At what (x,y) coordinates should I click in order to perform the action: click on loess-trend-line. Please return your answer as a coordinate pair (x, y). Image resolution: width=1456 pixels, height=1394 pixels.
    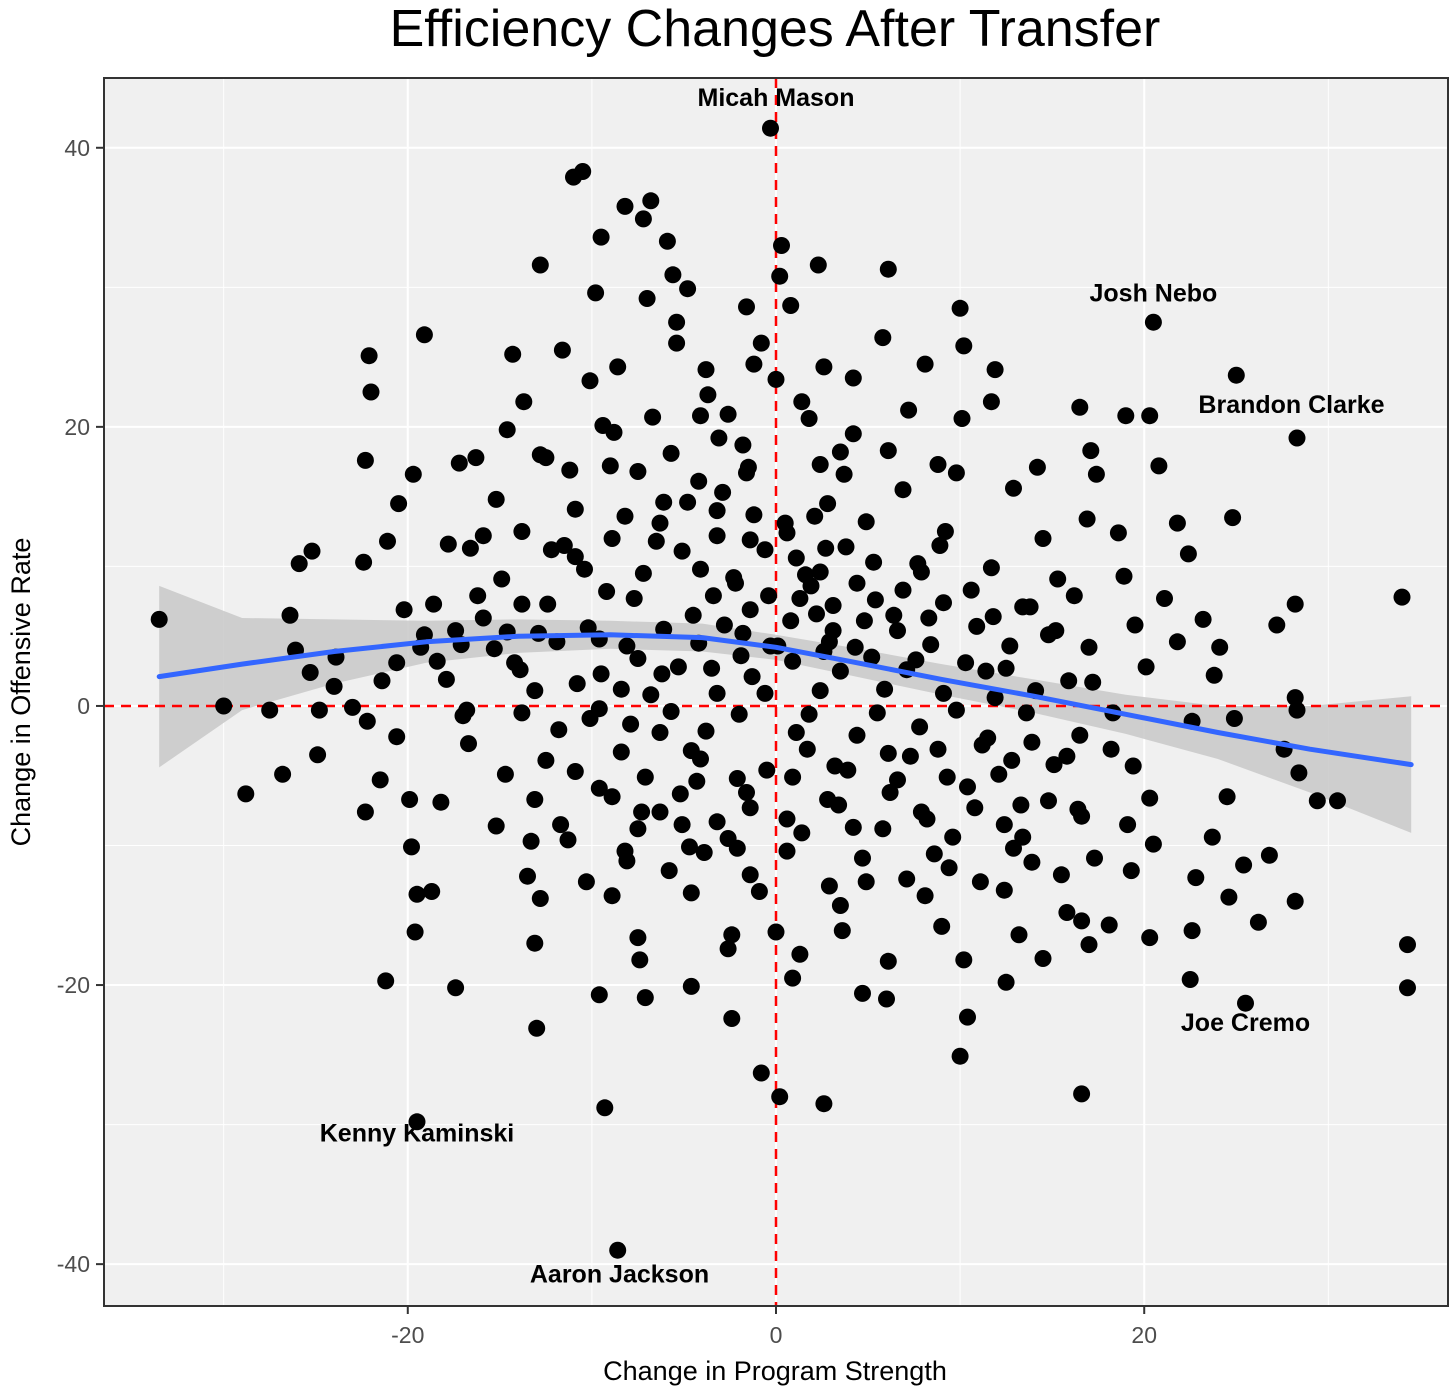
    Looking at the image, I should click on (785, 700).